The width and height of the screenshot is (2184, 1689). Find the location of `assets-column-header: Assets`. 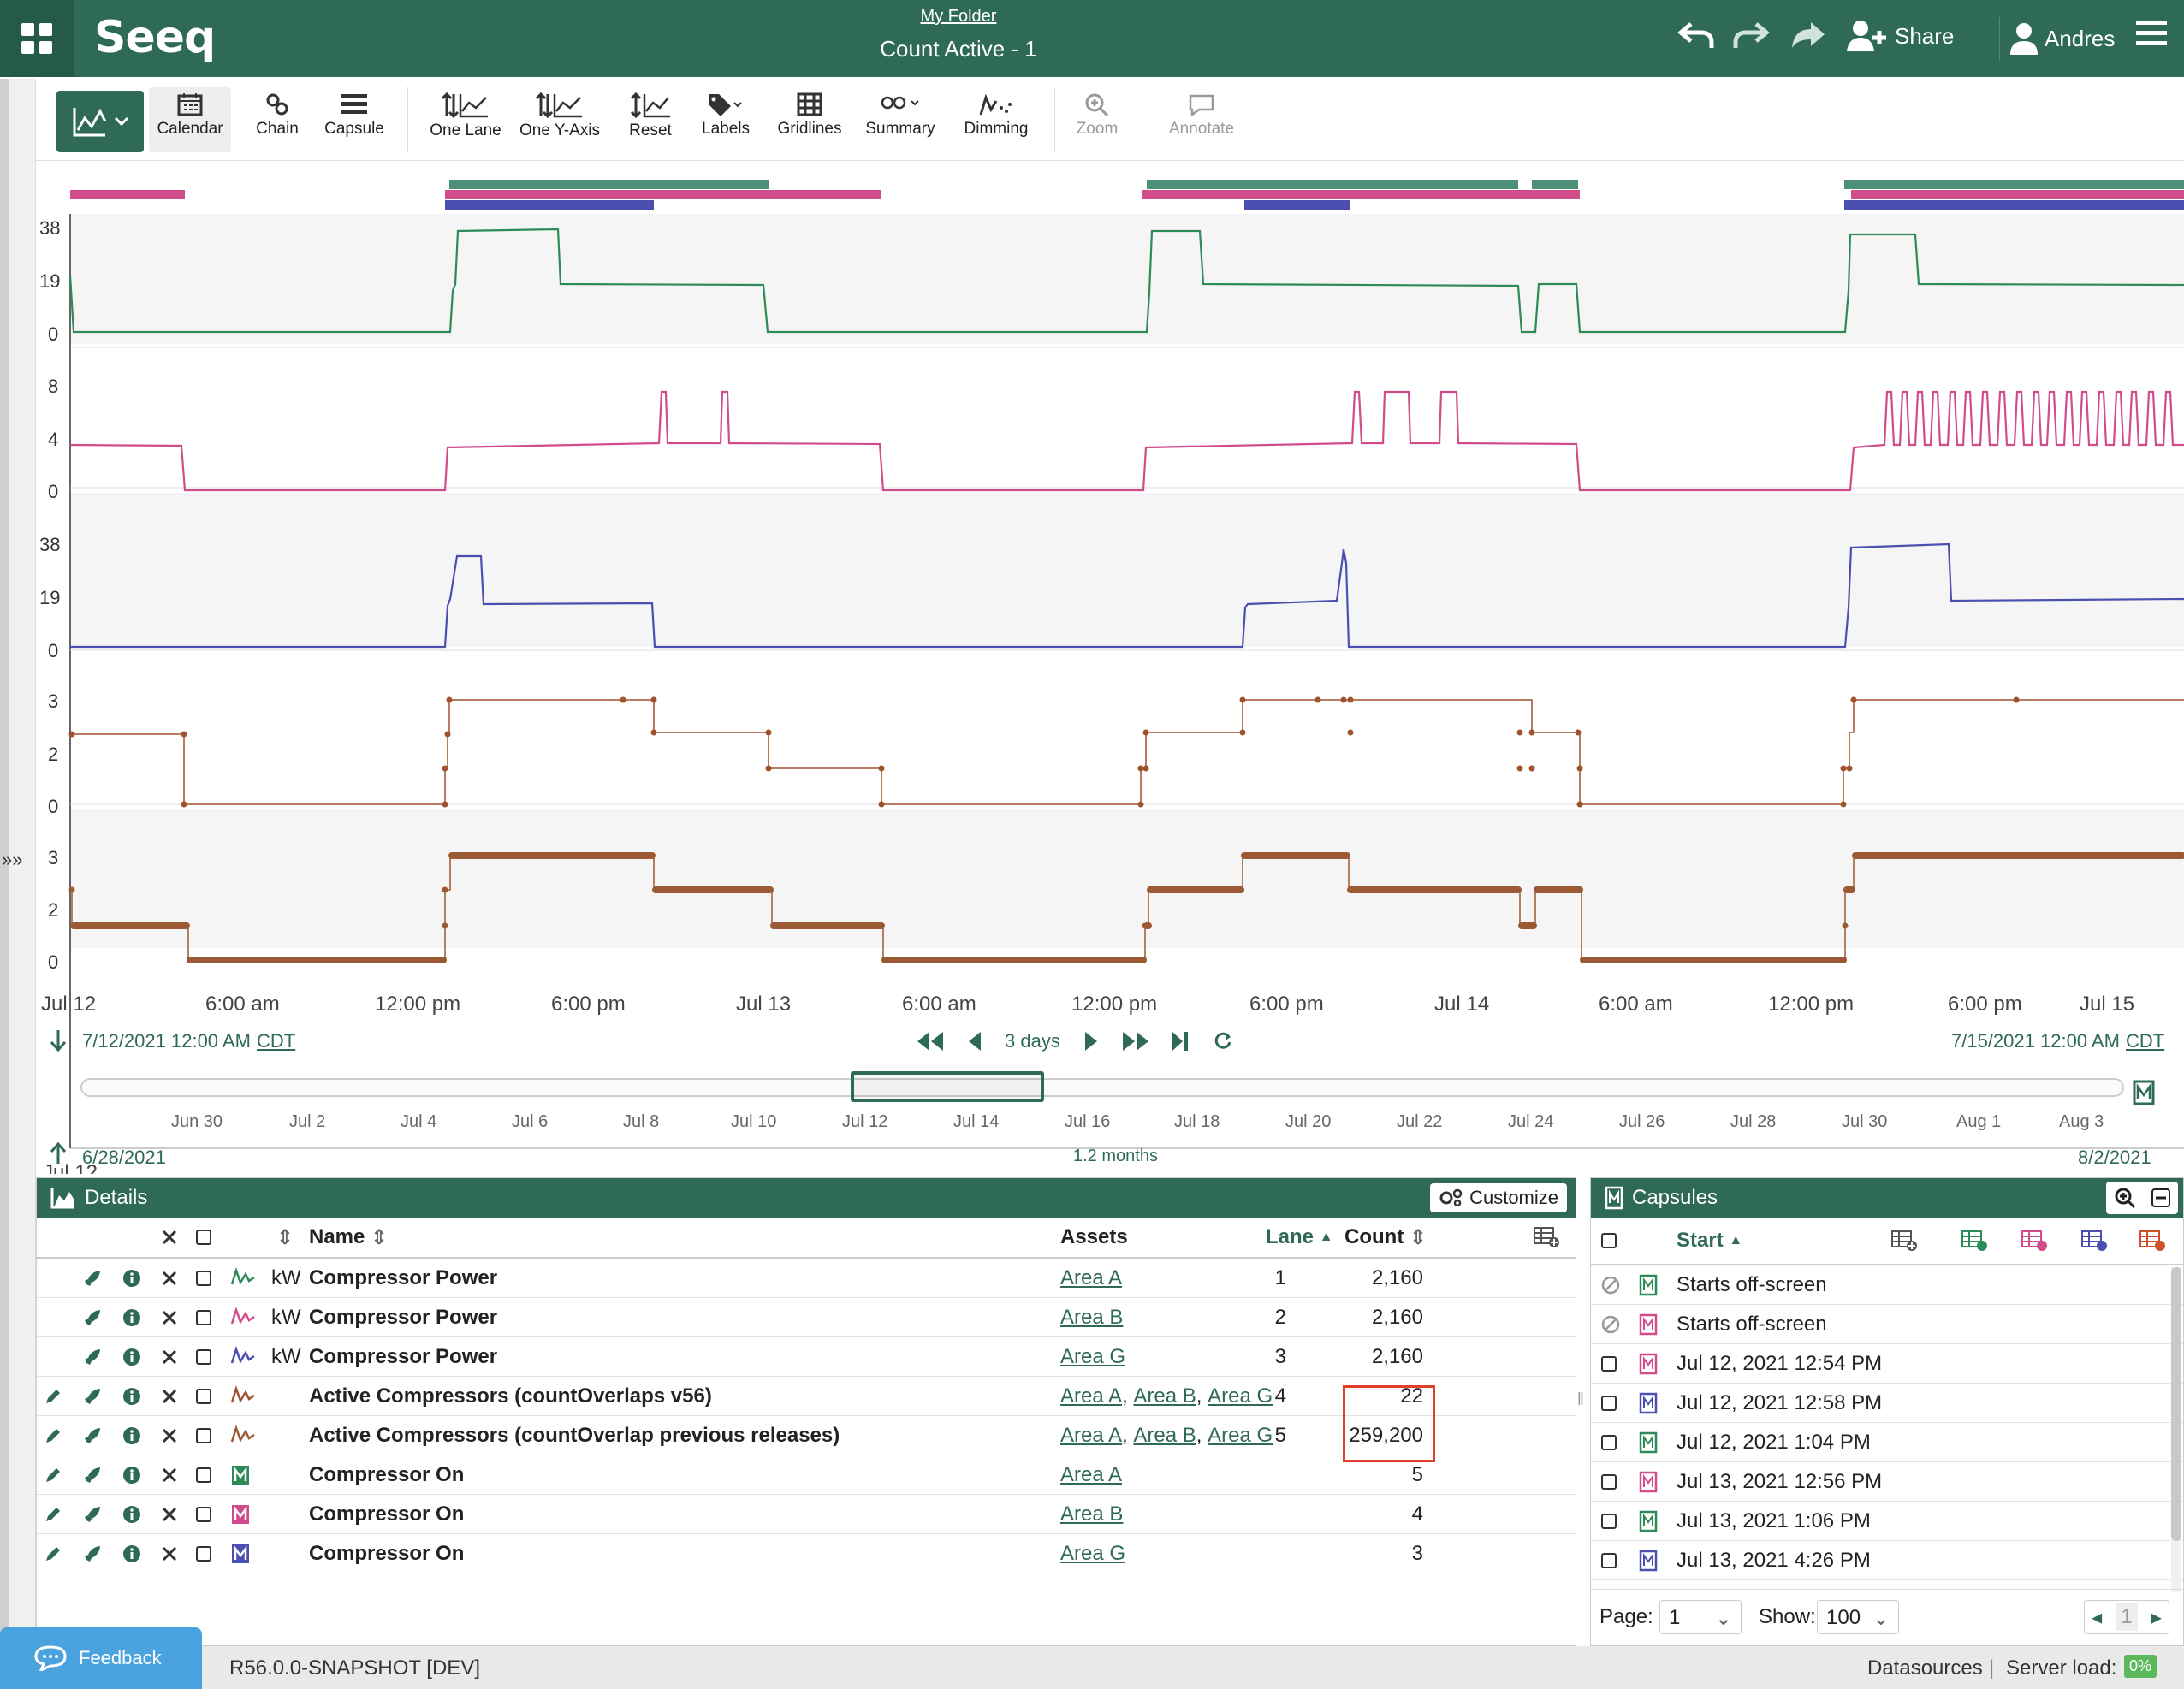

assets-column-header: Assets is located at coordinates (1094, 1236).